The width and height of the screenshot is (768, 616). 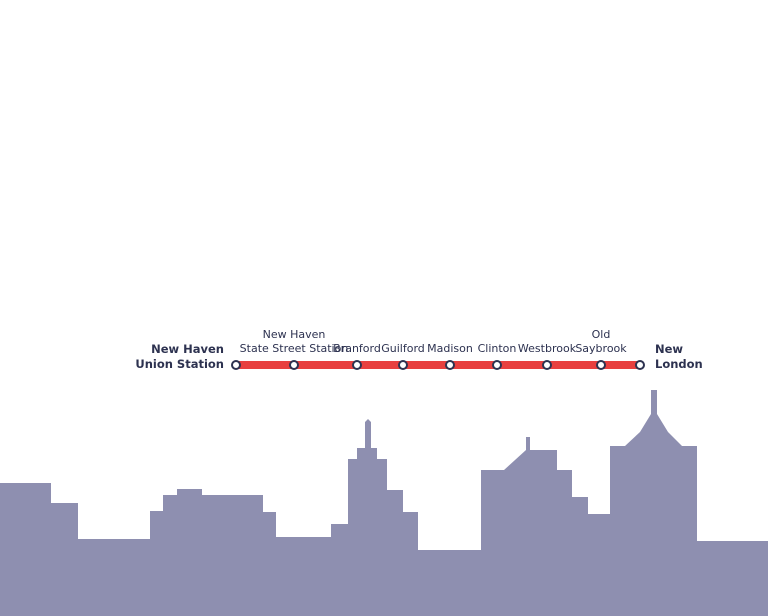 What do you see at coordinates (179, 364) in the screenshot?
I see `station-label: Union Station` at bounding box center [179, 364].